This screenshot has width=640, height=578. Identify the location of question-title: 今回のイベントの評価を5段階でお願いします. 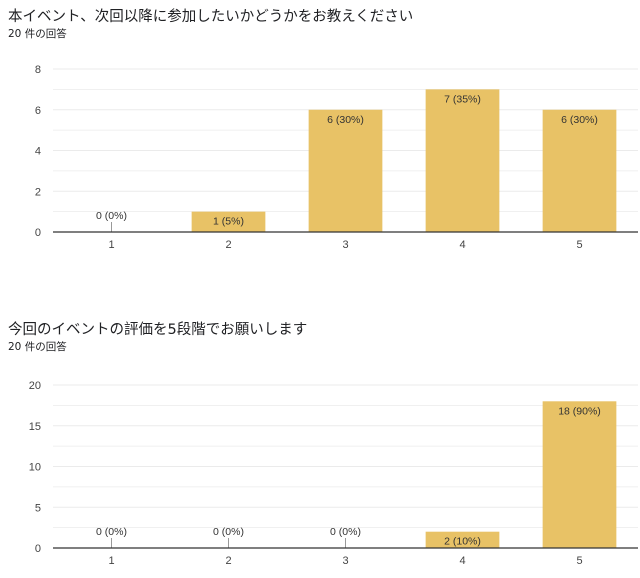
(158, 330).